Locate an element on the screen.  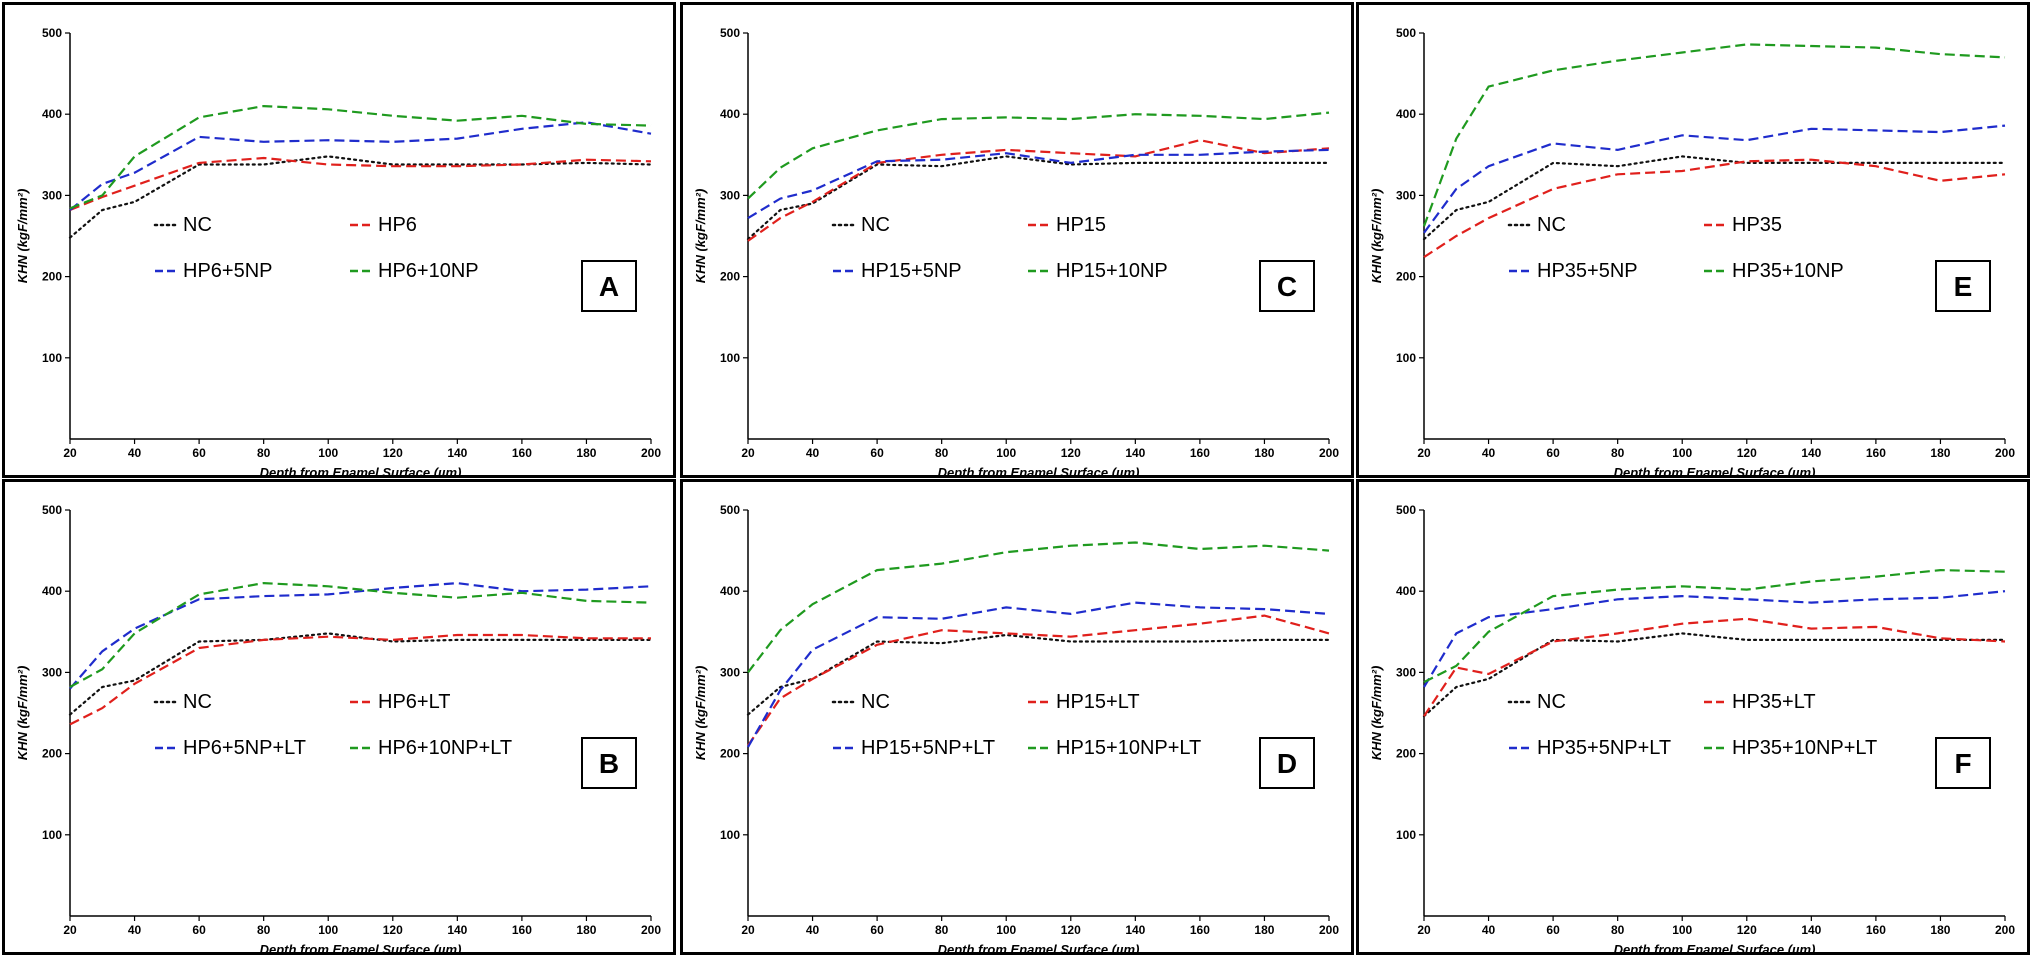
series-line-hp15-5np is located at coordinates (1038, 184).